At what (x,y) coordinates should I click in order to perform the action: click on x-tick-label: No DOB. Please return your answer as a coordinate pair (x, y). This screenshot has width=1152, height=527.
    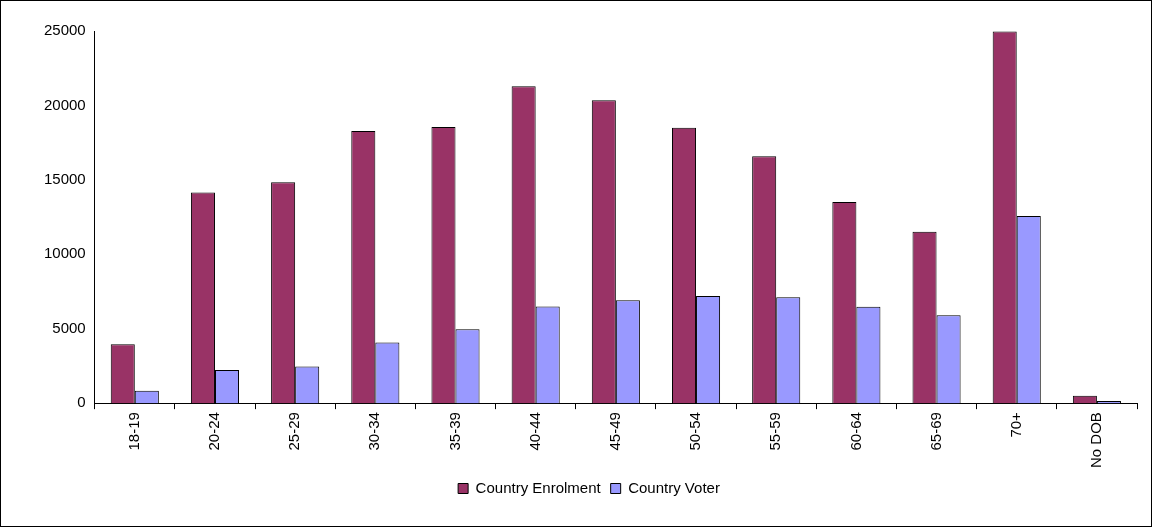
    Looking at the image, I should click on (1096, 440).